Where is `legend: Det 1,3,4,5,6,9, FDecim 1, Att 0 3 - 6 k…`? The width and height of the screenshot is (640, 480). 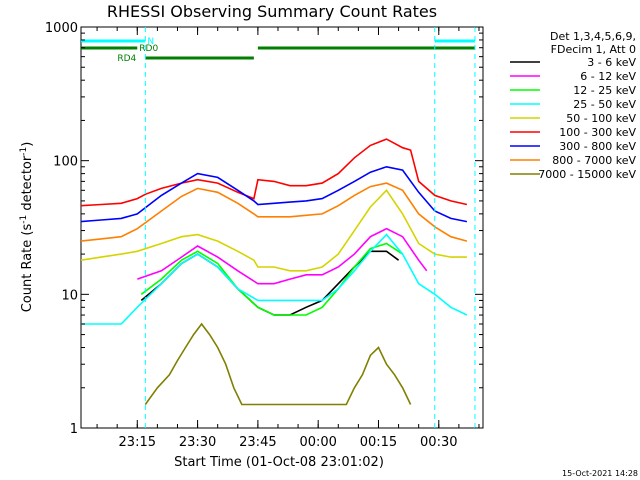
legend: Det 1,3,4,5,6,9, FDecim 1, Att 0 3 - 6 k… is located at coordinates (573, 105).